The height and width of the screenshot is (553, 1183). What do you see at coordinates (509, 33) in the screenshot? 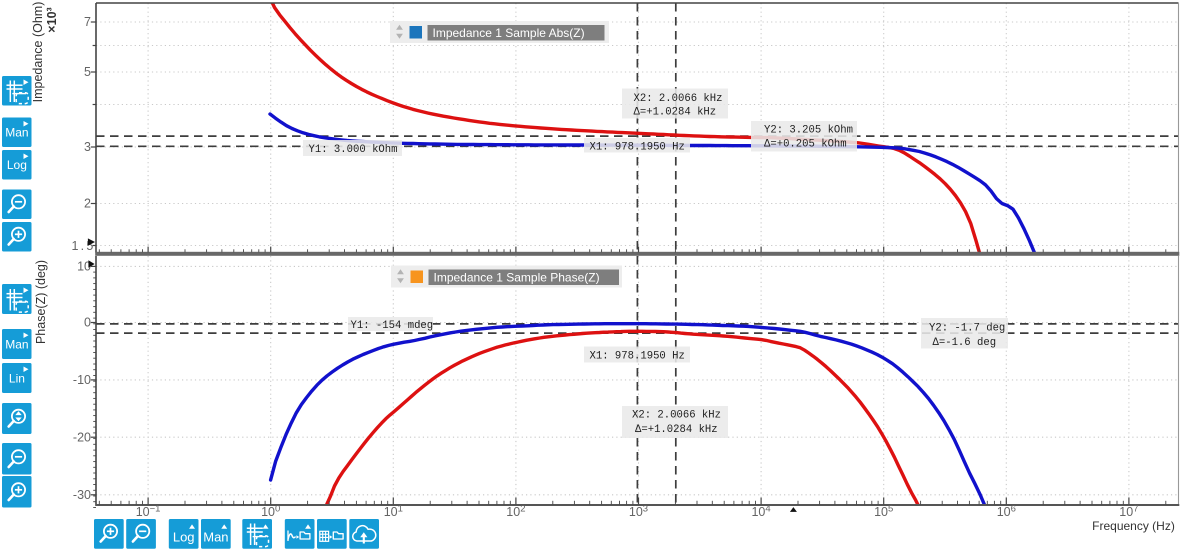
I see `svg-text: Impedance 1 Sample Abs(Z)` at bounding box center [509, 33].